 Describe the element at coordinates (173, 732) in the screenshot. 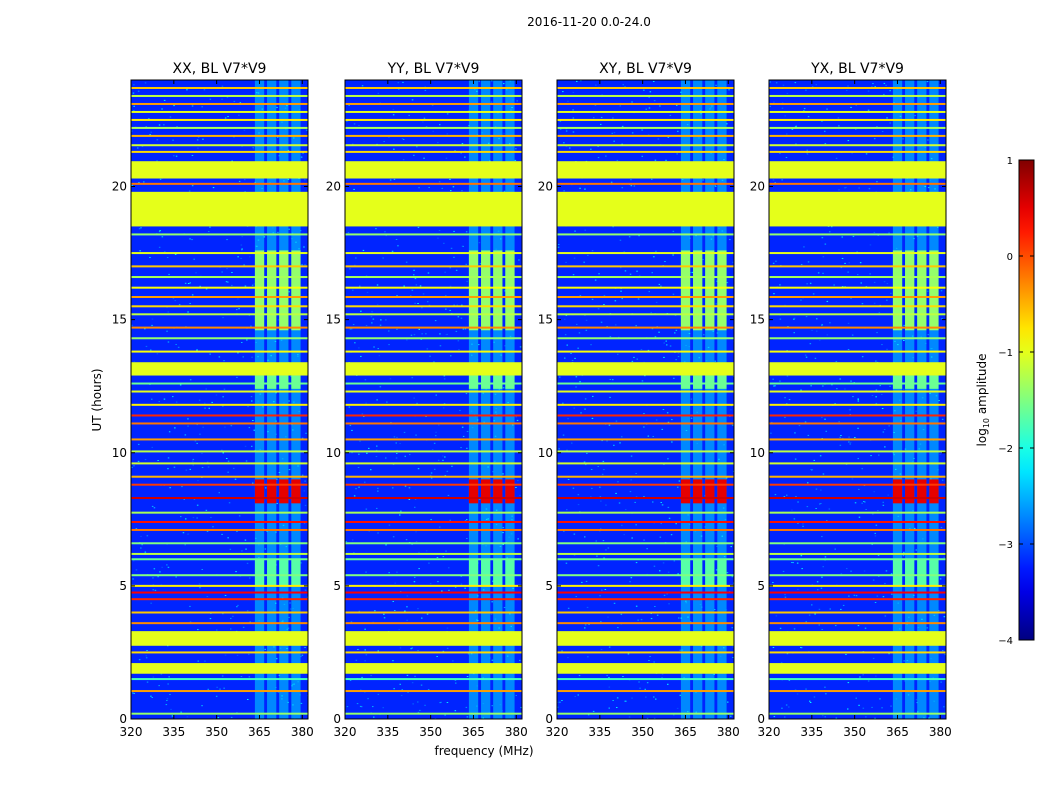

I see `x-tick-label: 335` at that location.